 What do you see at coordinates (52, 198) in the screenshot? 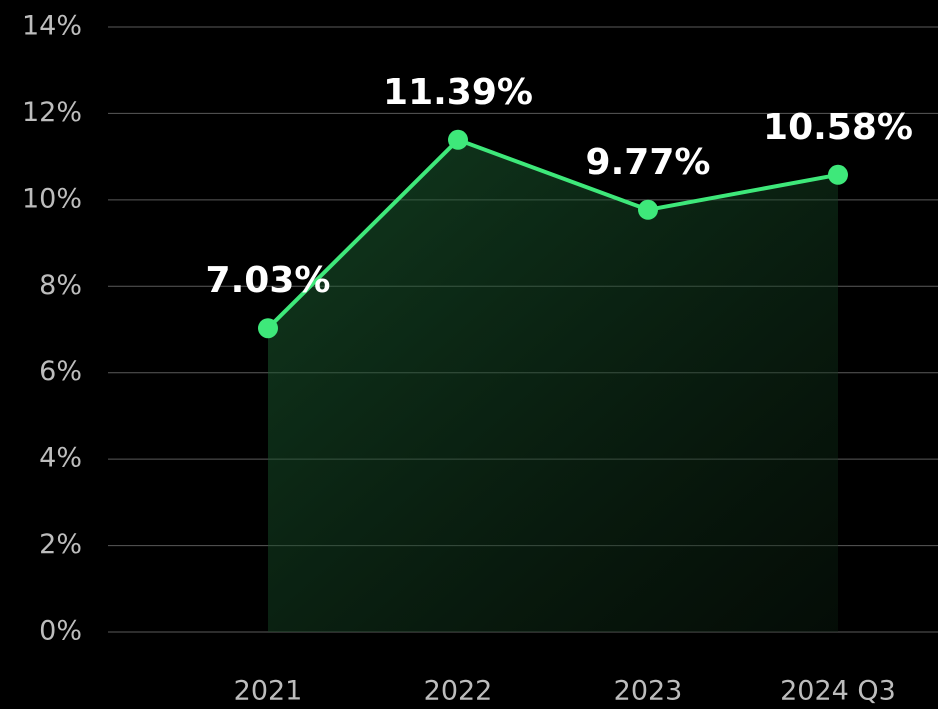
I see `y-tick-label: 10%` at bounding box center [52, 198].